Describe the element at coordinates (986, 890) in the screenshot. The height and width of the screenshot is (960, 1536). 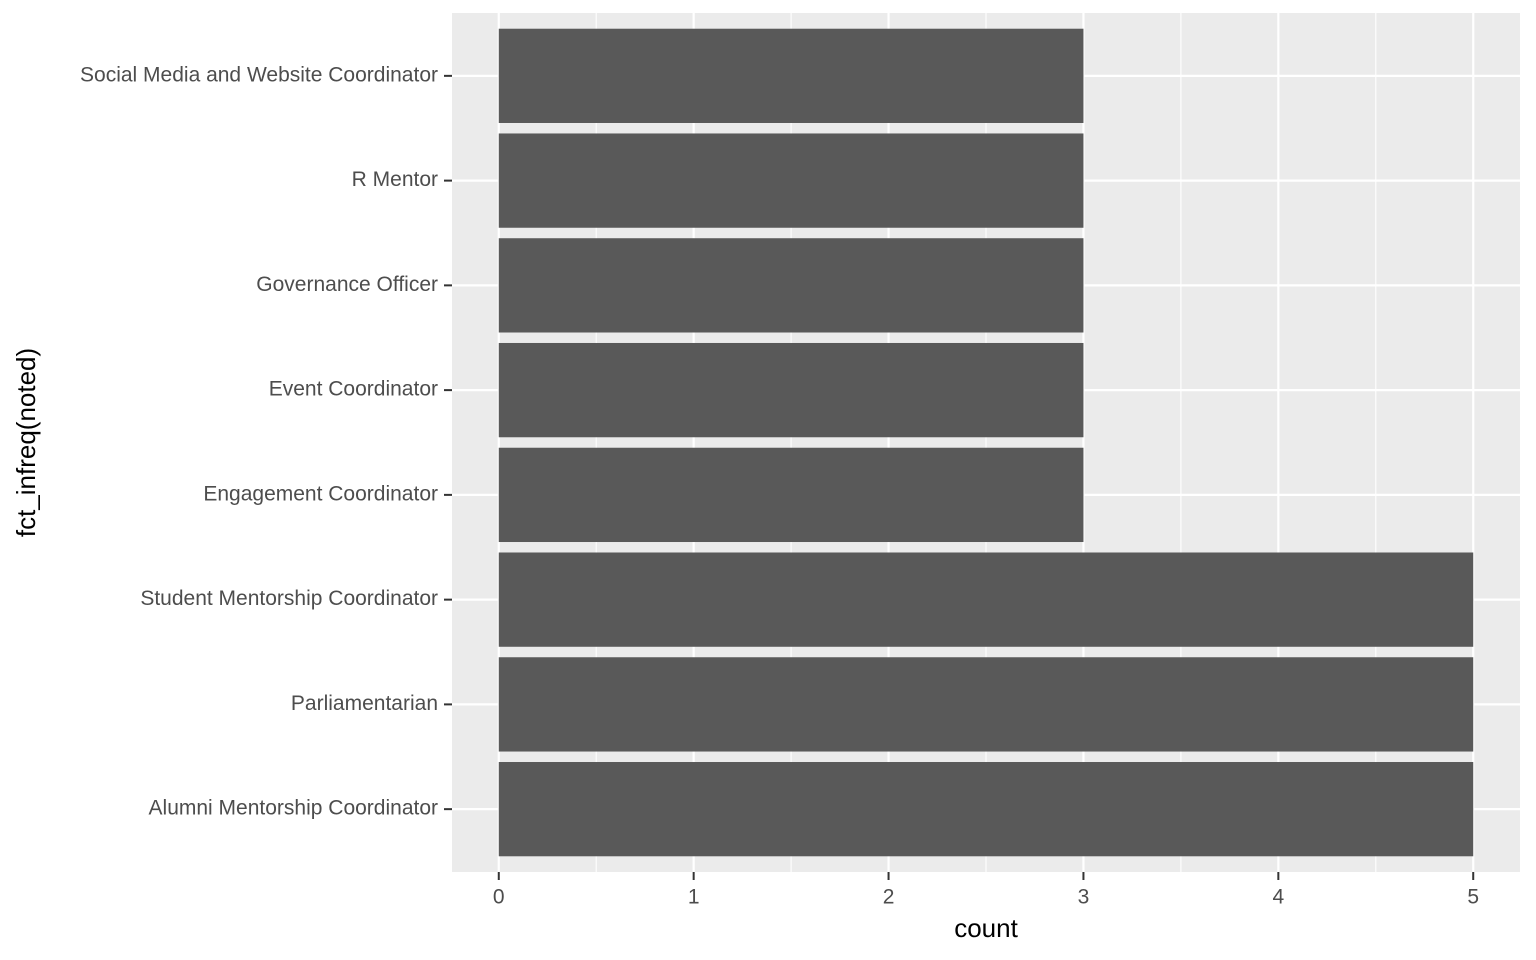
I see `x-axis: 0 1 2 3 4 5` at that location.